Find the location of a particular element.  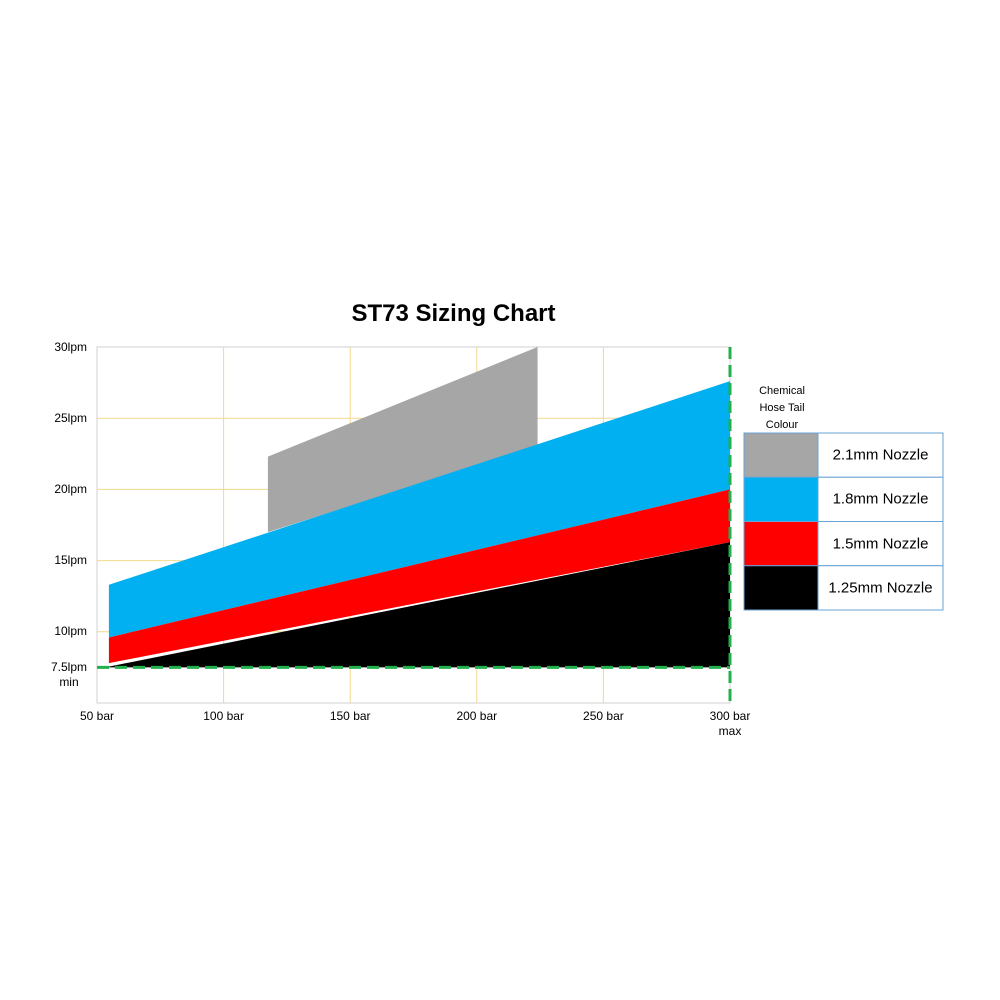

legend-label: 1.5mm Nozzle is located at coordinates (880, 544).